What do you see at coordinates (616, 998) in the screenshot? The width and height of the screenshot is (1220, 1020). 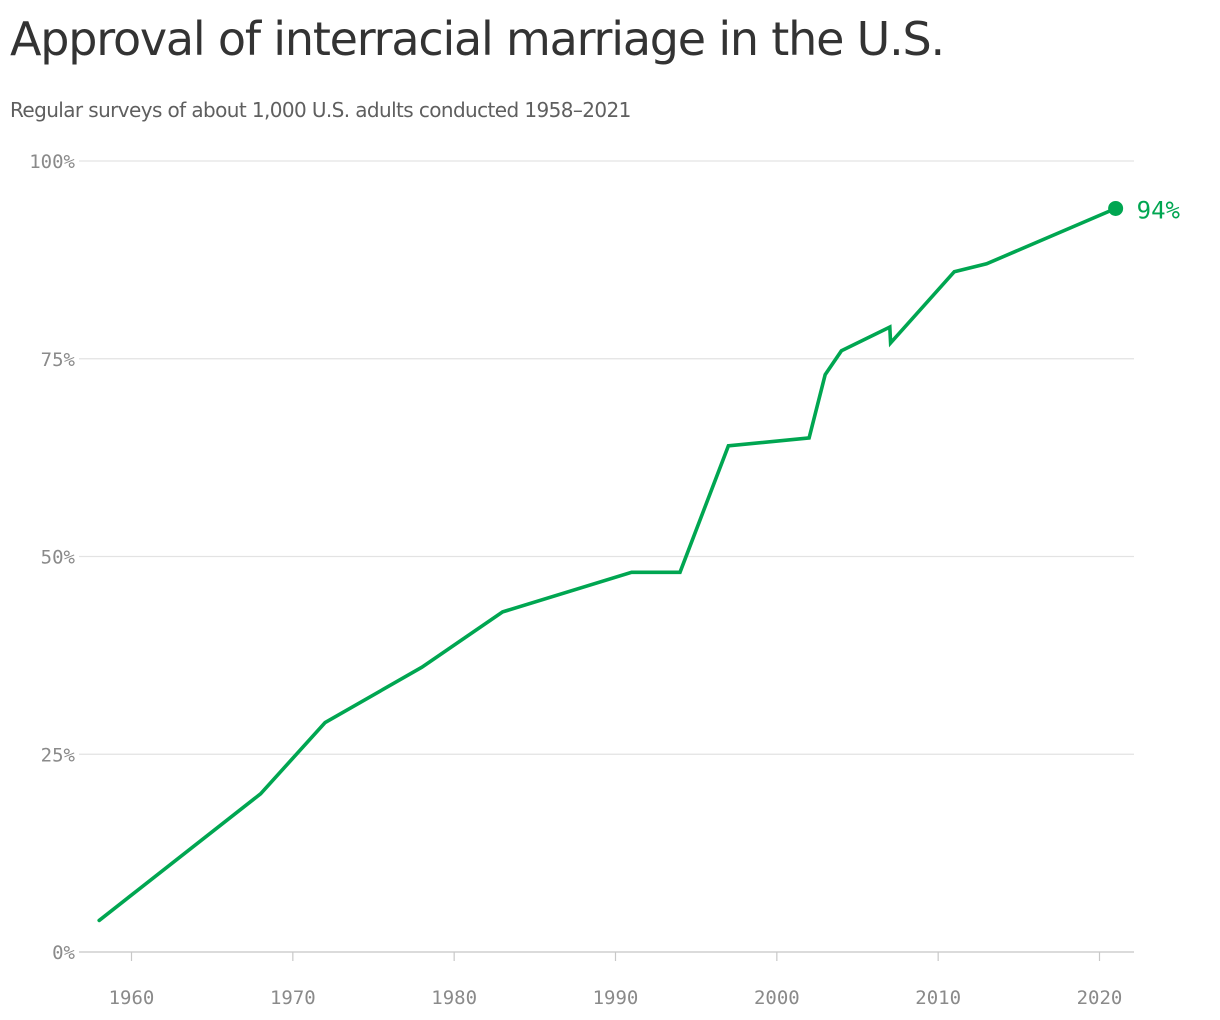 I see `x-tick-label: 1990` at bounding box center [616, 998].